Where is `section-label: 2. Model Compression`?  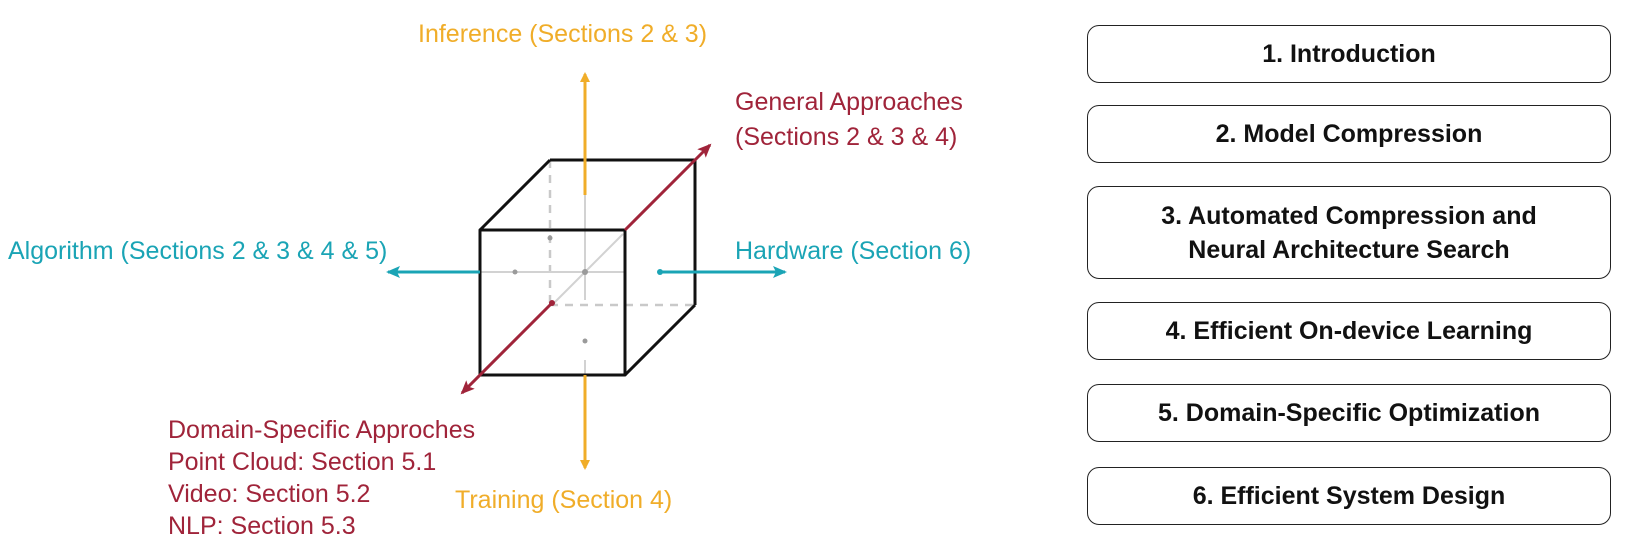
section-label: 2. Model Compression is located at coordinates (1349, 134).